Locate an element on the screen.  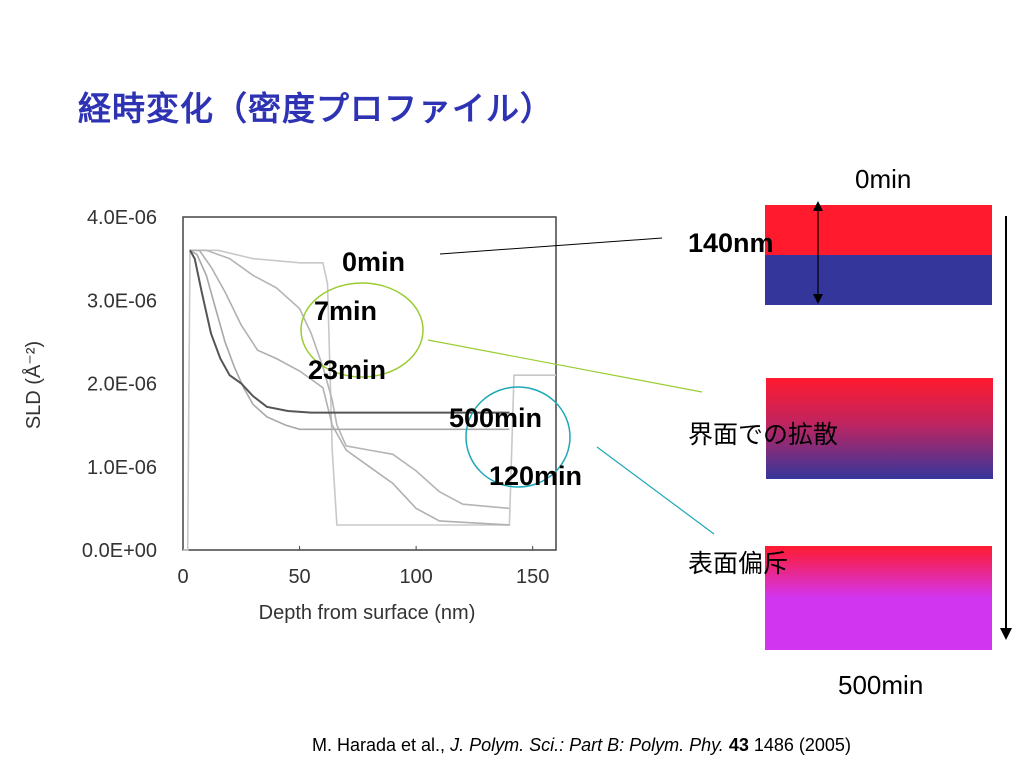
layer-bottom-0min is located at coordinates (878, 280).